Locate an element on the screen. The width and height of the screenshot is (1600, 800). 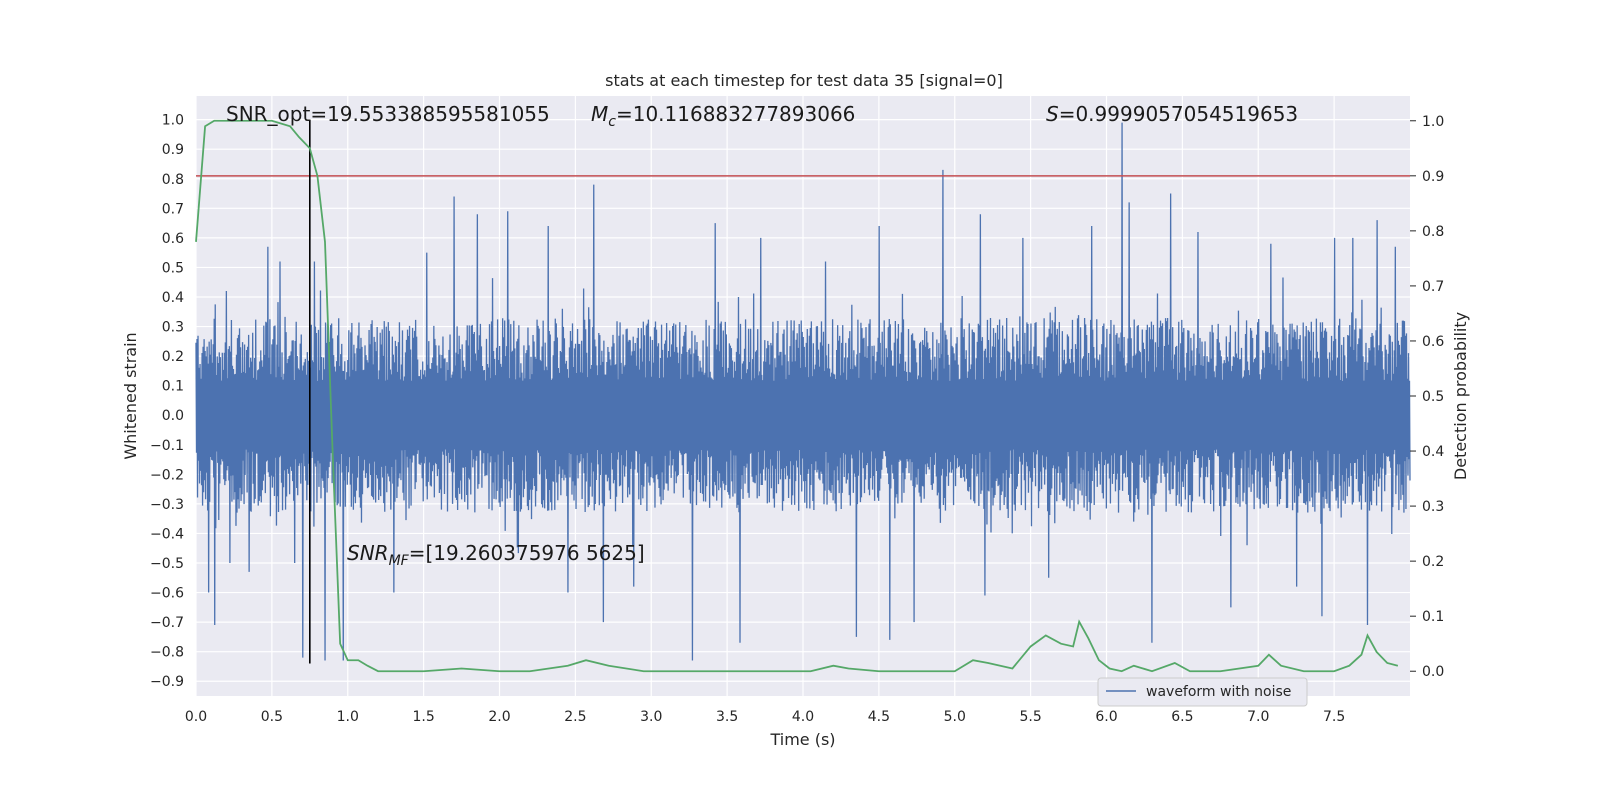
y-left-tick-label: 0.8 is located at coordinates (173, 180).